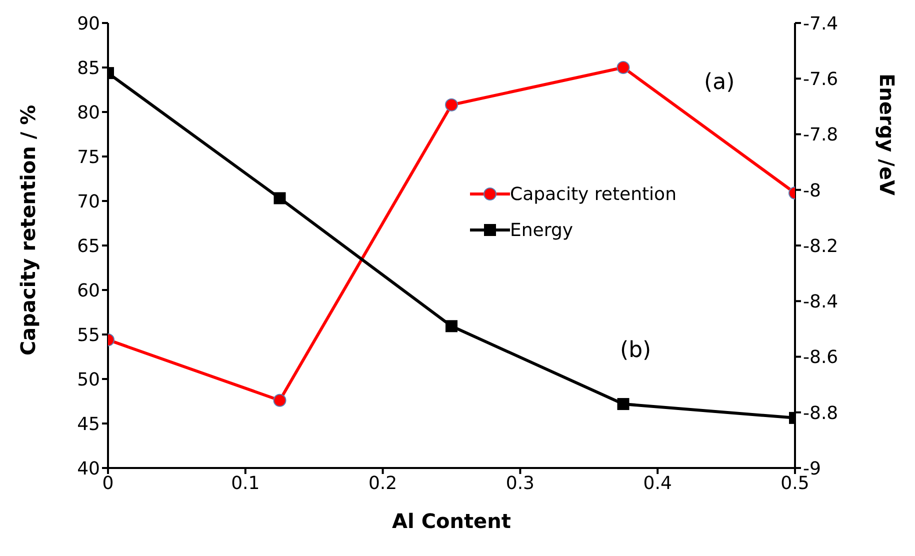 This screenshot has height=556, width=915. Describe the element at coordinates (383, 483) in the screenshot. I see `x-tick-label: 0.2` at that location.